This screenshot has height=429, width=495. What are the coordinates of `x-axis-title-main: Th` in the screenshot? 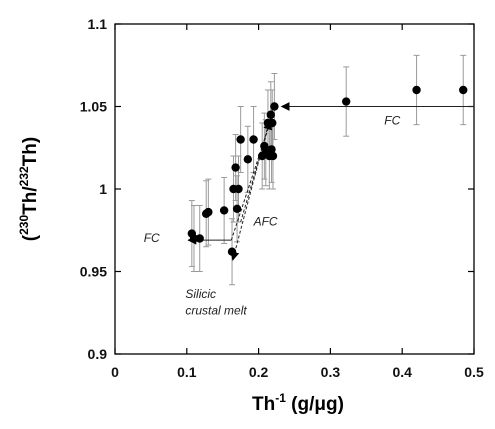 It's located at (263, 404).